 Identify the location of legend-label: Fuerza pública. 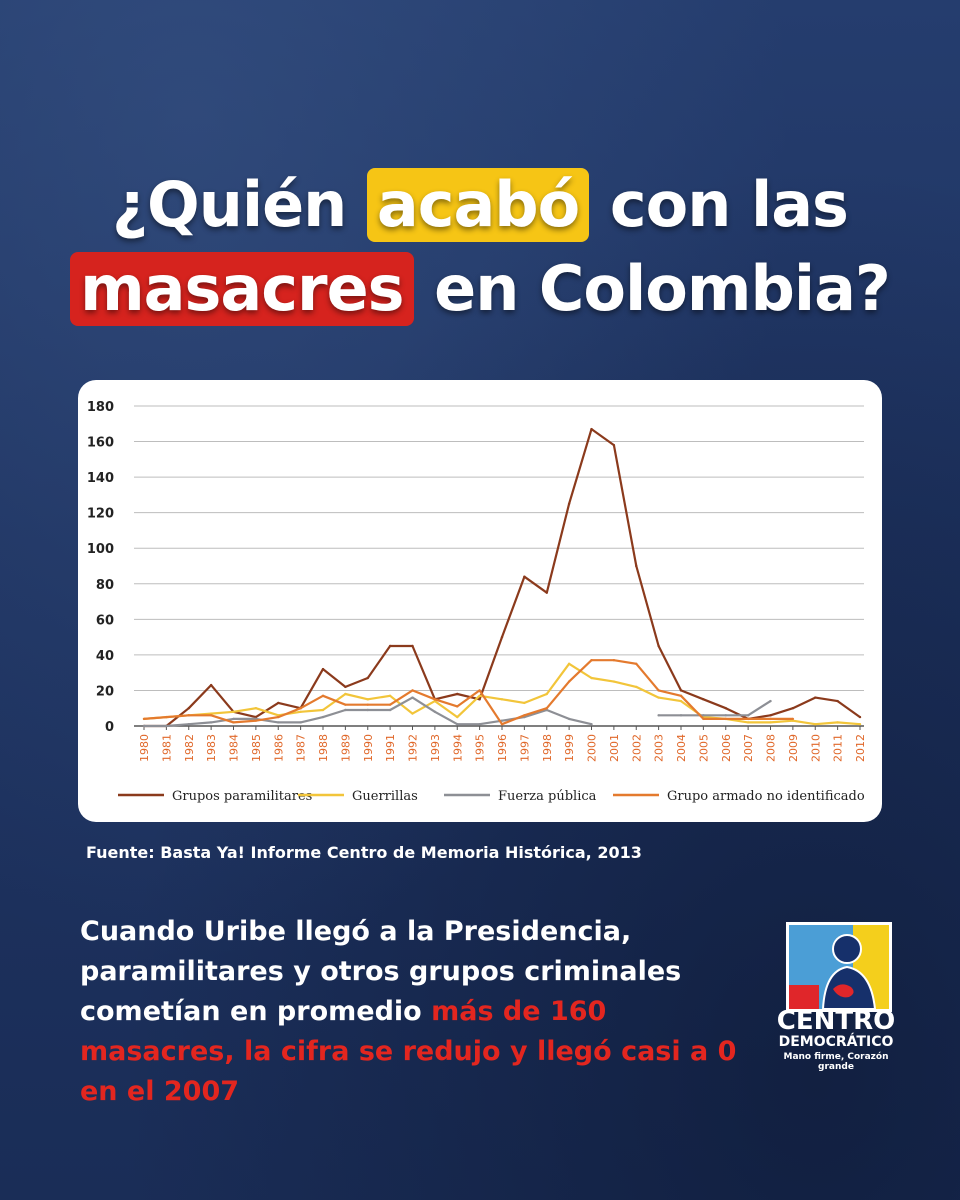
(547, 796).